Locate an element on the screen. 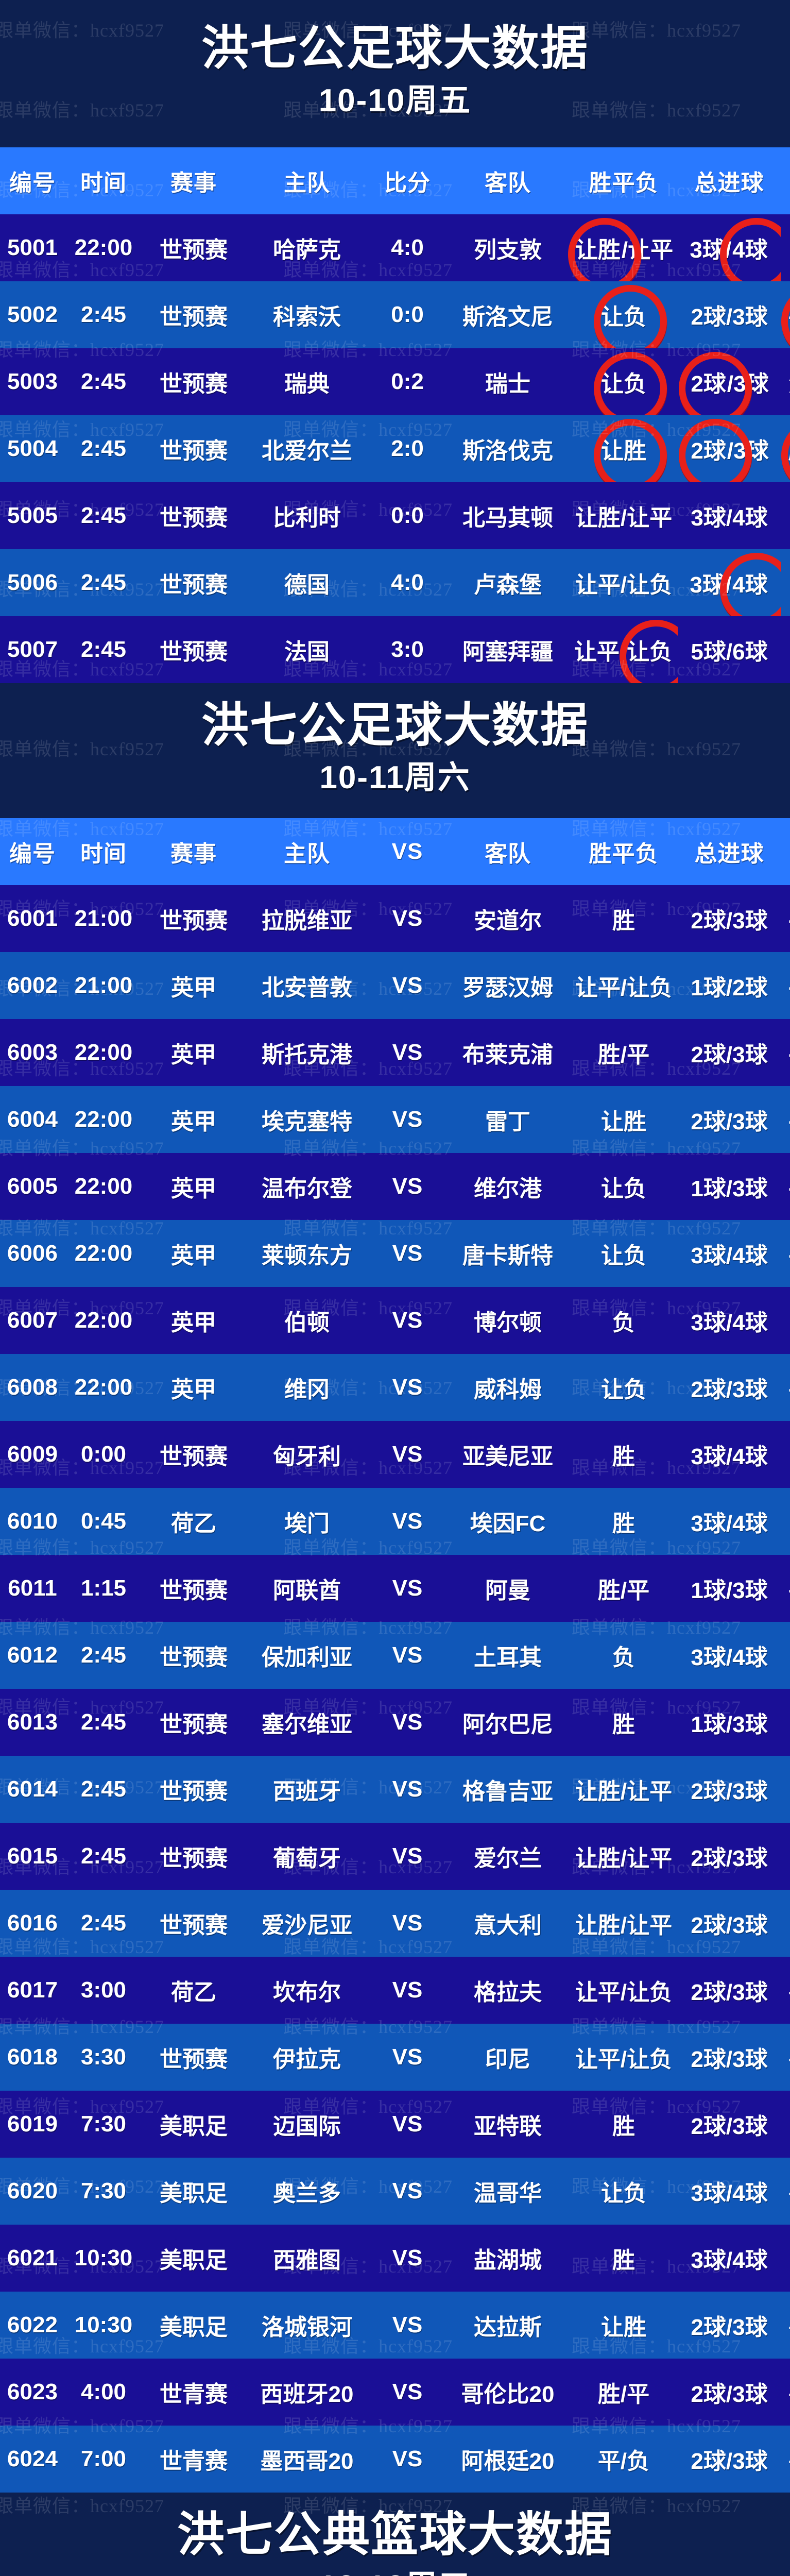 Image resolution: width=790 pixels, height=2576 pixels. total-goals-value: 5球/6球 is located at coordinates (729, 652).